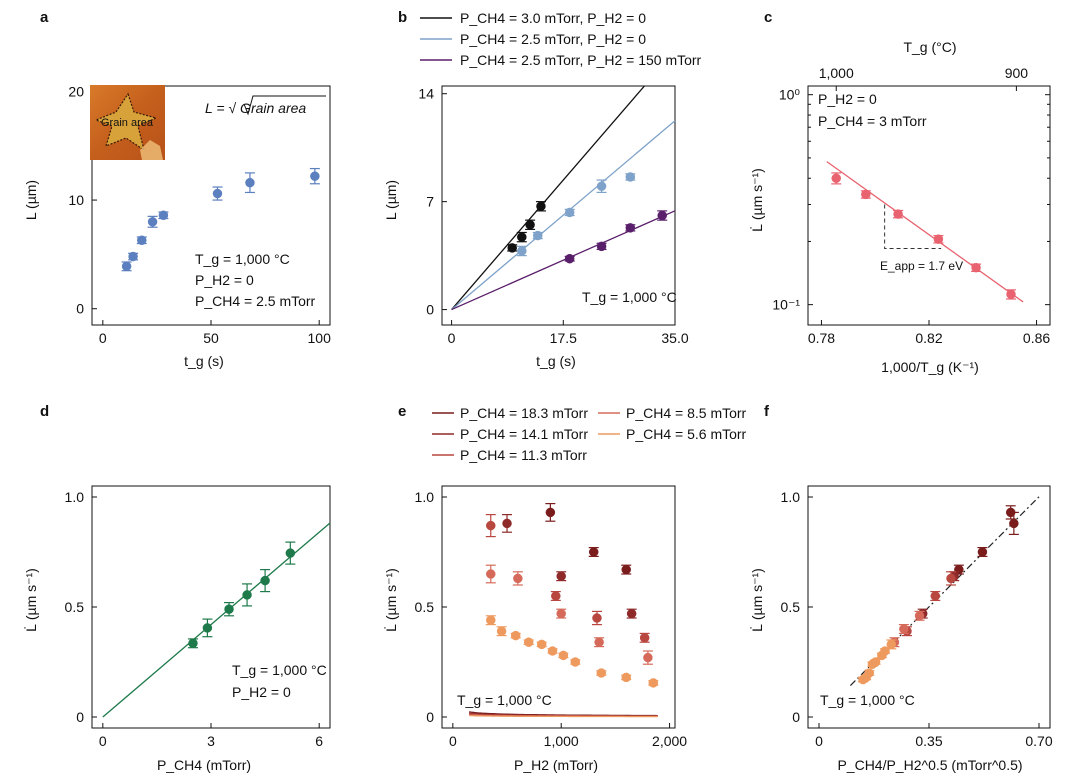 The width and height of the screenshot is (1080, 784). I want to click on a-xtick-label: 100, so click(320, 338).